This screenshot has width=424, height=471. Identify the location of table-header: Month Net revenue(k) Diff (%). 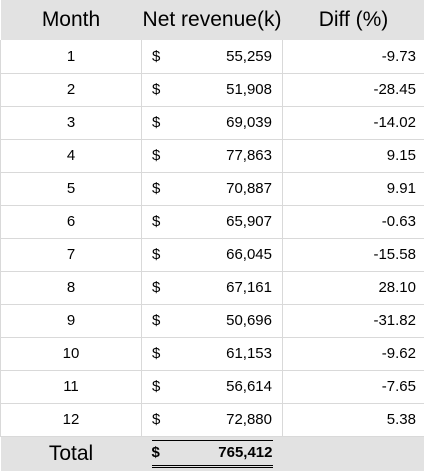
(212, 20).